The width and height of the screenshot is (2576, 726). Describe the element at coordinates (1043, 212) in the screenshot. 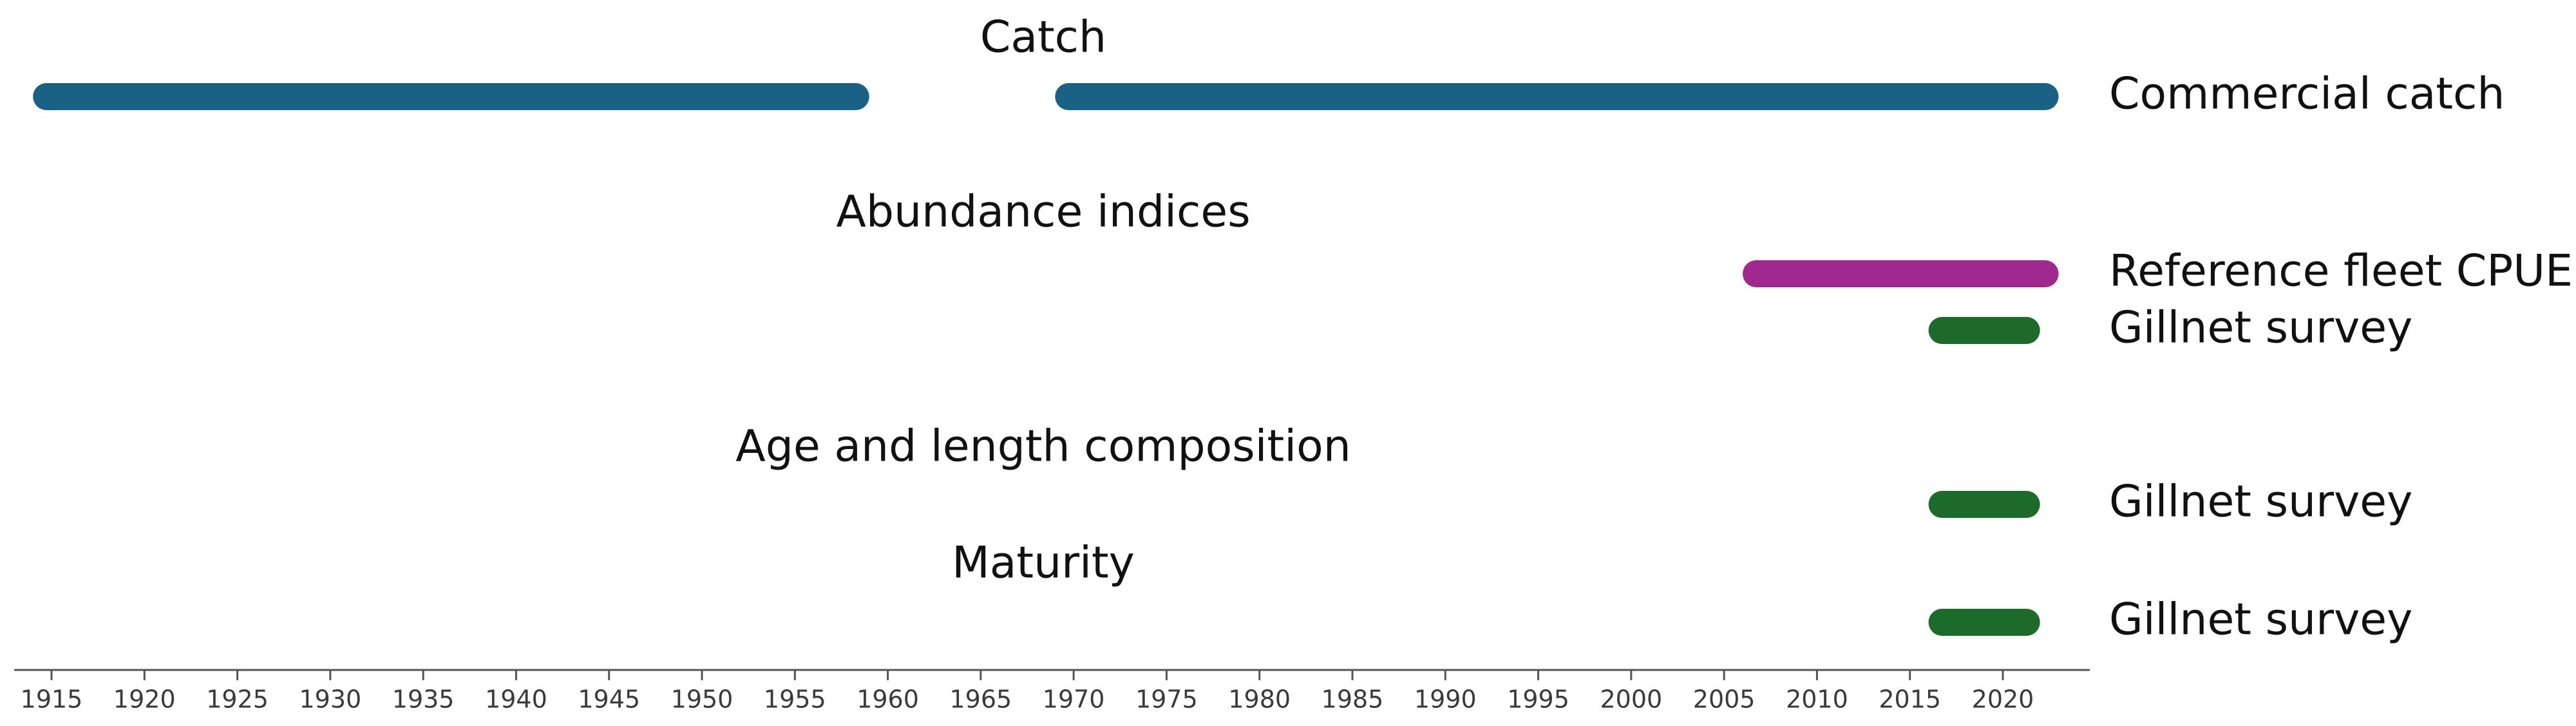

I see `section-title: Abundance indices` at that location.